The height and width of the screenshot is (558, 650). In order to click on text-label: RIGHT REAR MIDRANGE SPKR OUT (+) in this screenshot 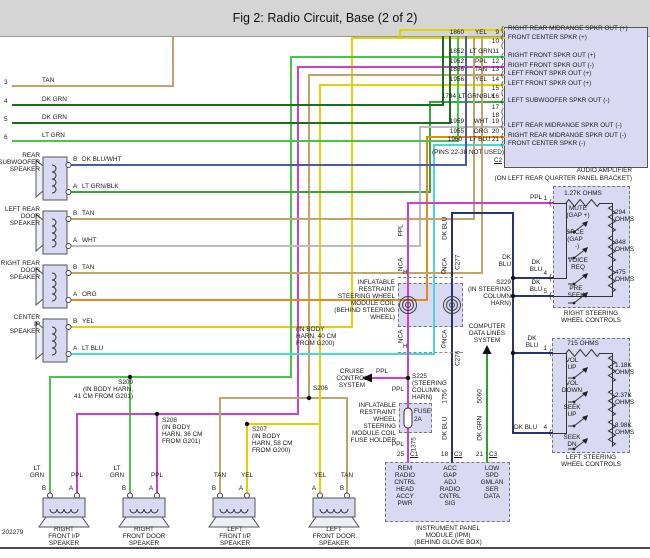, I will do `click(568, 28)`.